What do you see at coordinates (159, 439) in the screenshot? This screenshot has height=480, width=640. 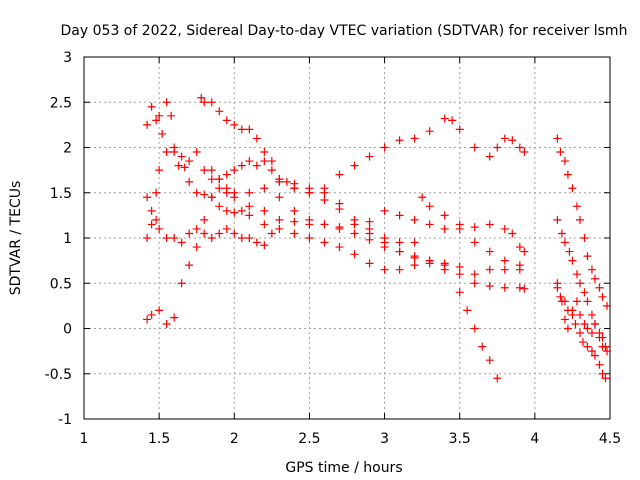 I see `x-tick-label: 1.5` at bounding box center [159, 439].